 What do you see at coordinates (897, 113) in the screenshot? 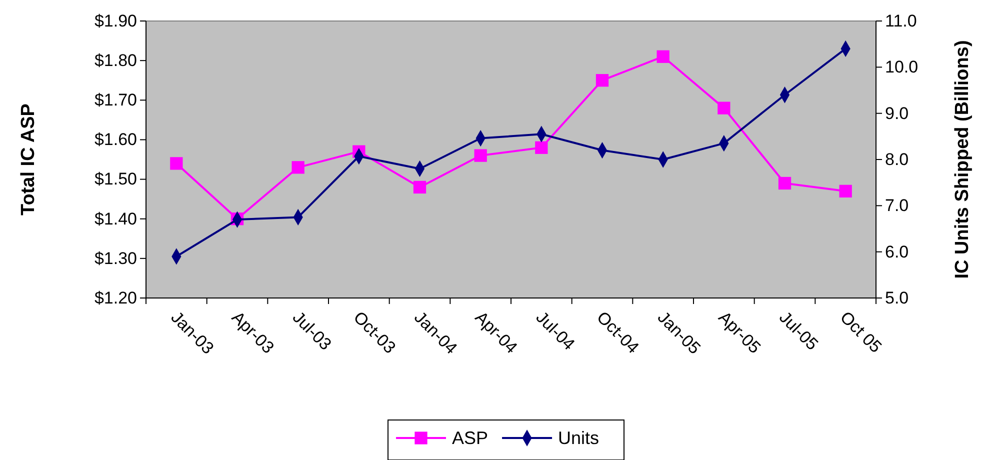
I see `y2-tick-label: 9.0` at bounding box center [897, 113].